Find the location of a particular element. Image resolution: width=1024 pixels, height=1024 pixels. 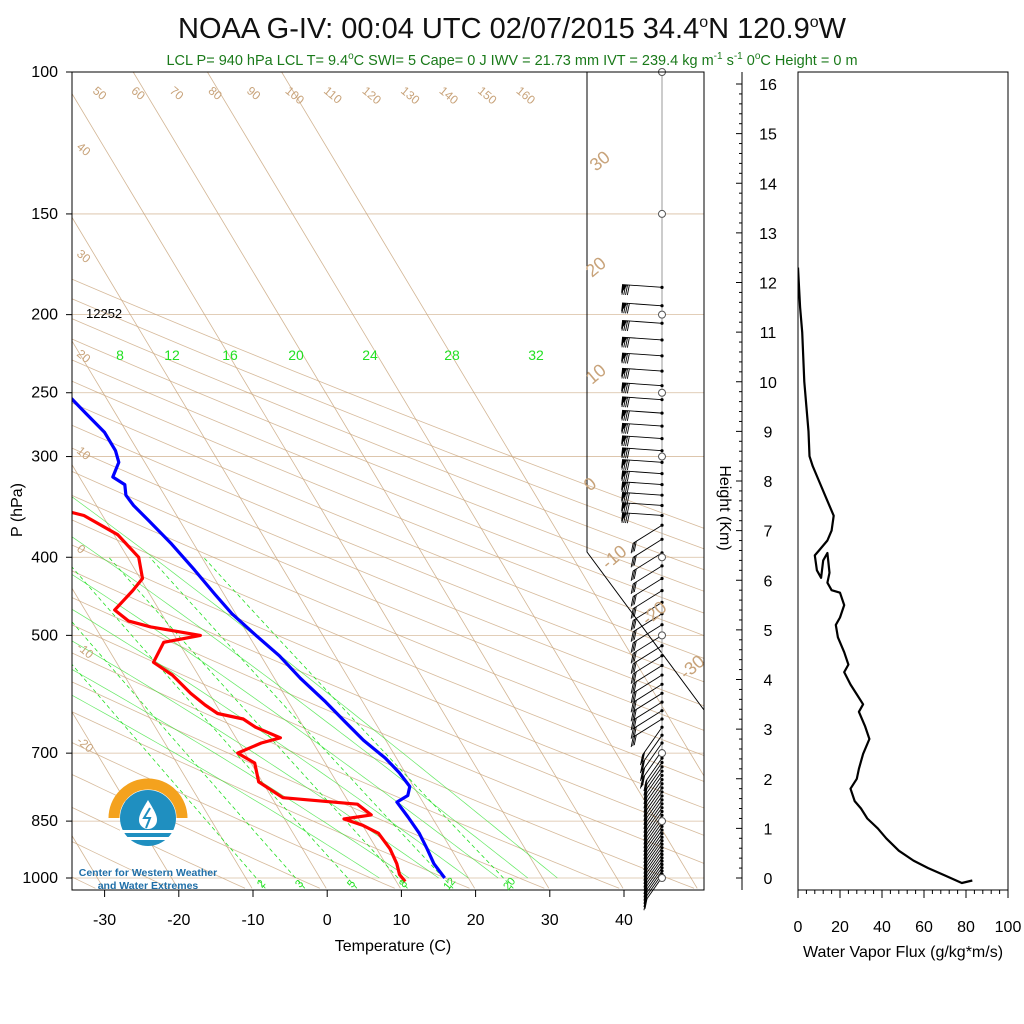

height-tick-label: 11 is located at coordinates (768, 333).